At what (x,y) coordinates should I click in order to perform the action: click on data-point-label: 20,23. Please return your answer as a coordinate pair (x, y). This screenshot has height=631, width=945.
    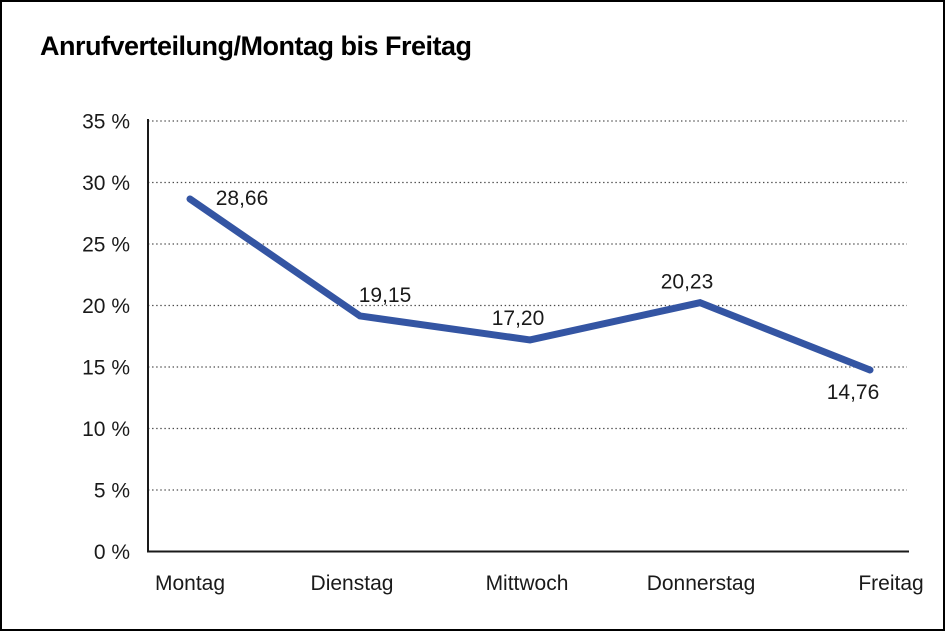
    Looking at the image, I should click on (687, 282).